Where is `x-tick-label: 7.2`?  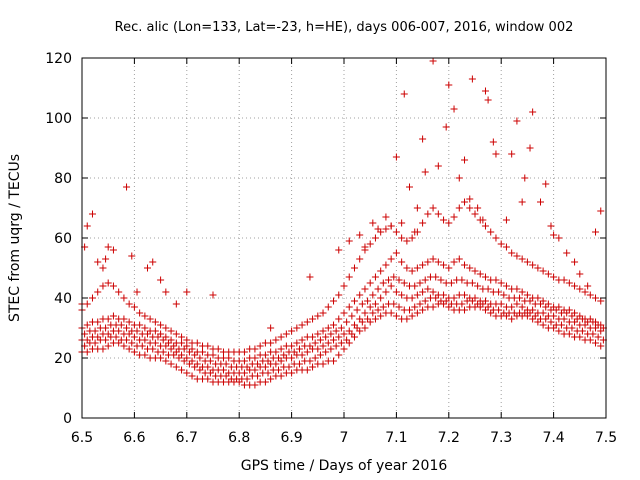 x-tick-label: 7.2 is located at coordinates (449, 438).